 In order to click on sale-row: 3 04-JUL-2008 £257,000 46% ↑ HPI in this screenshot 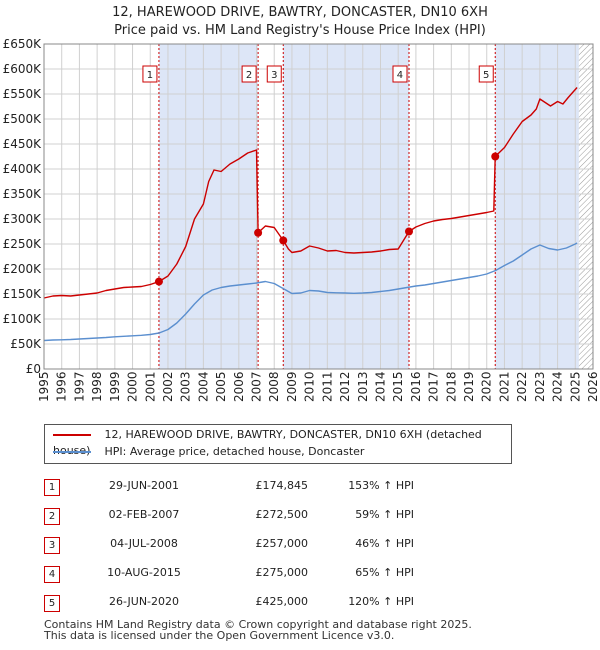, I will do `click(254, 545)`.